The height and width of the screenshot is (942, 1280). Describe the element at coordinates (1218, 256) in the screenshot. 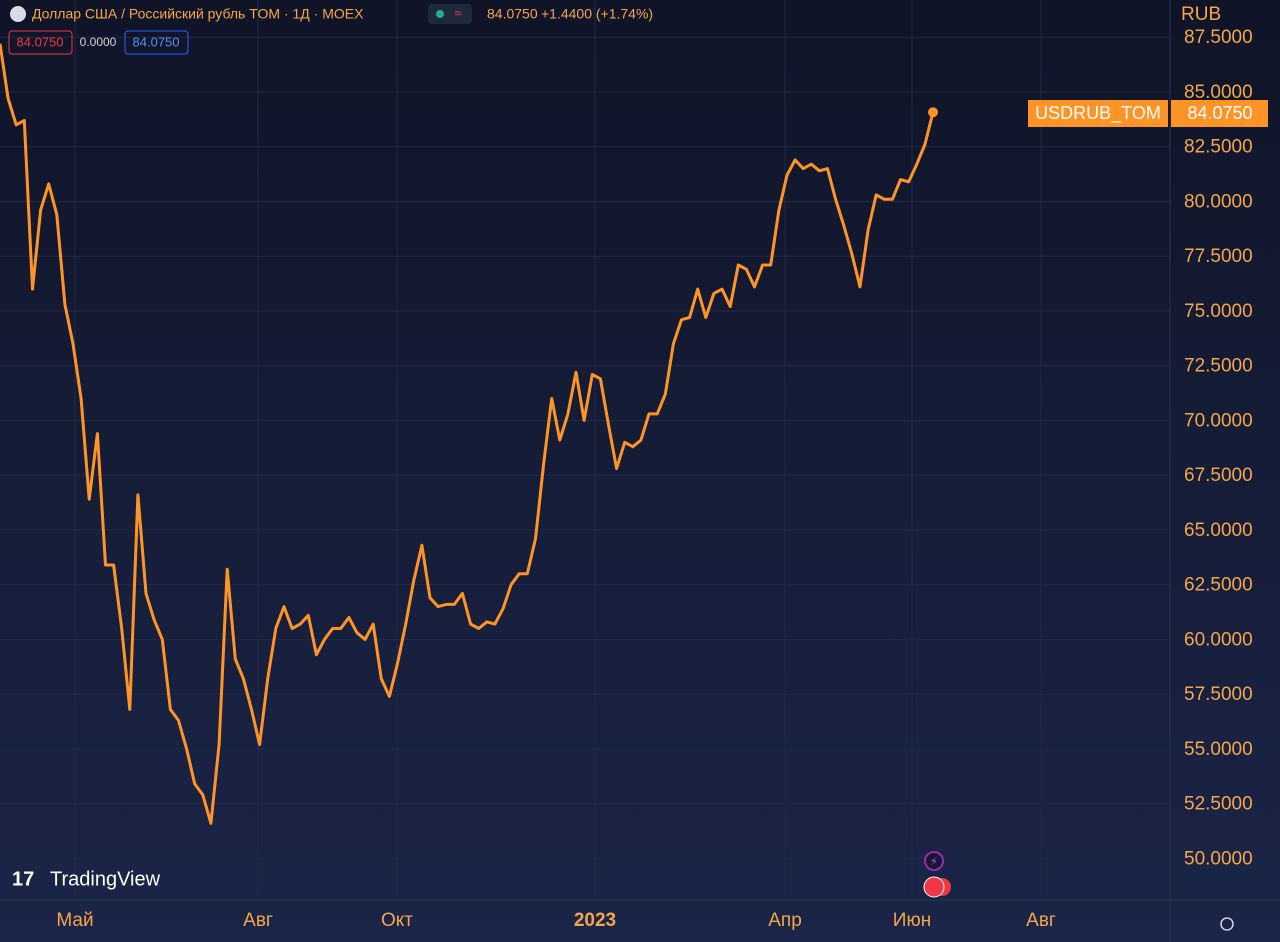

I see `y-tick-label: 77.5000` at that location.